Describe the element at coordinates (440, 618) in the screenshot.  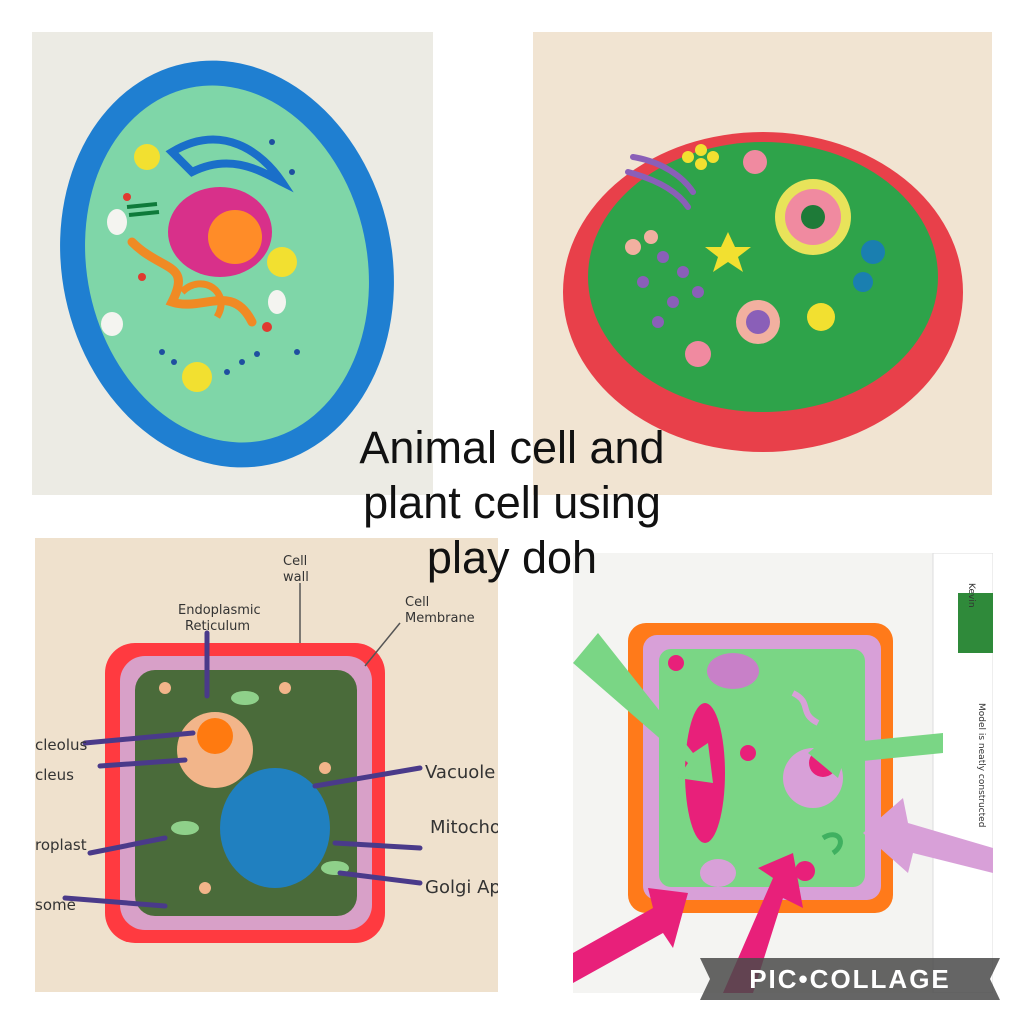
I see `label-membrane-2: Membrane` at that location.